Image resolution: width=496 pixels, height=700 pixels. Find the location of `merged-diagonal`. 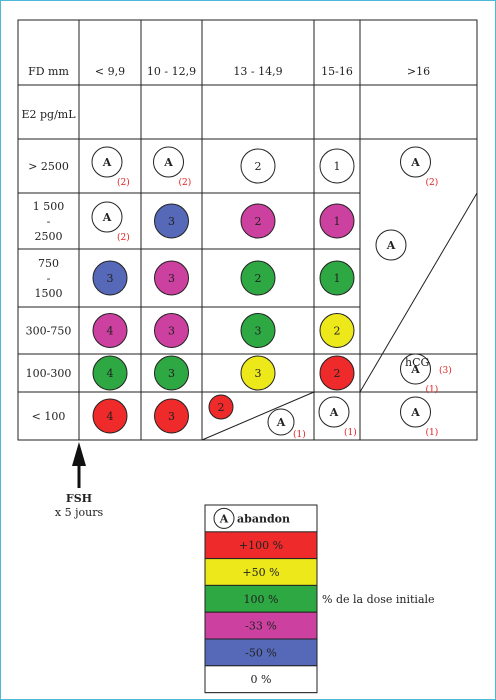

merged-diagonal is located at coordinates (418, 292).